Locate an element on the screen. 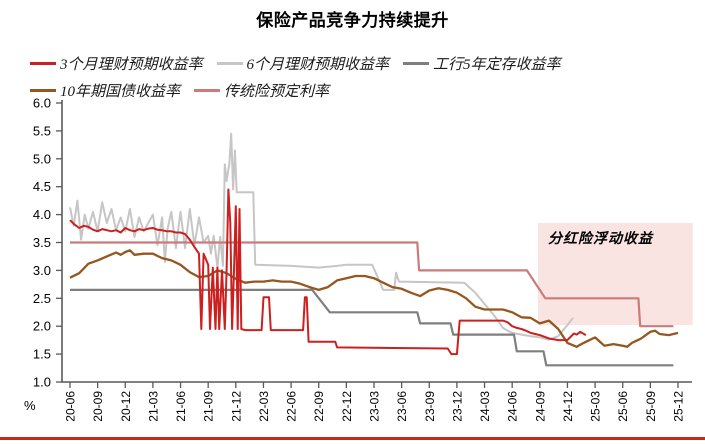 Image resolution: width=705 pixels, height=444 pixels. y-tick-label: 4.0 is located at coordinates (42, 214).